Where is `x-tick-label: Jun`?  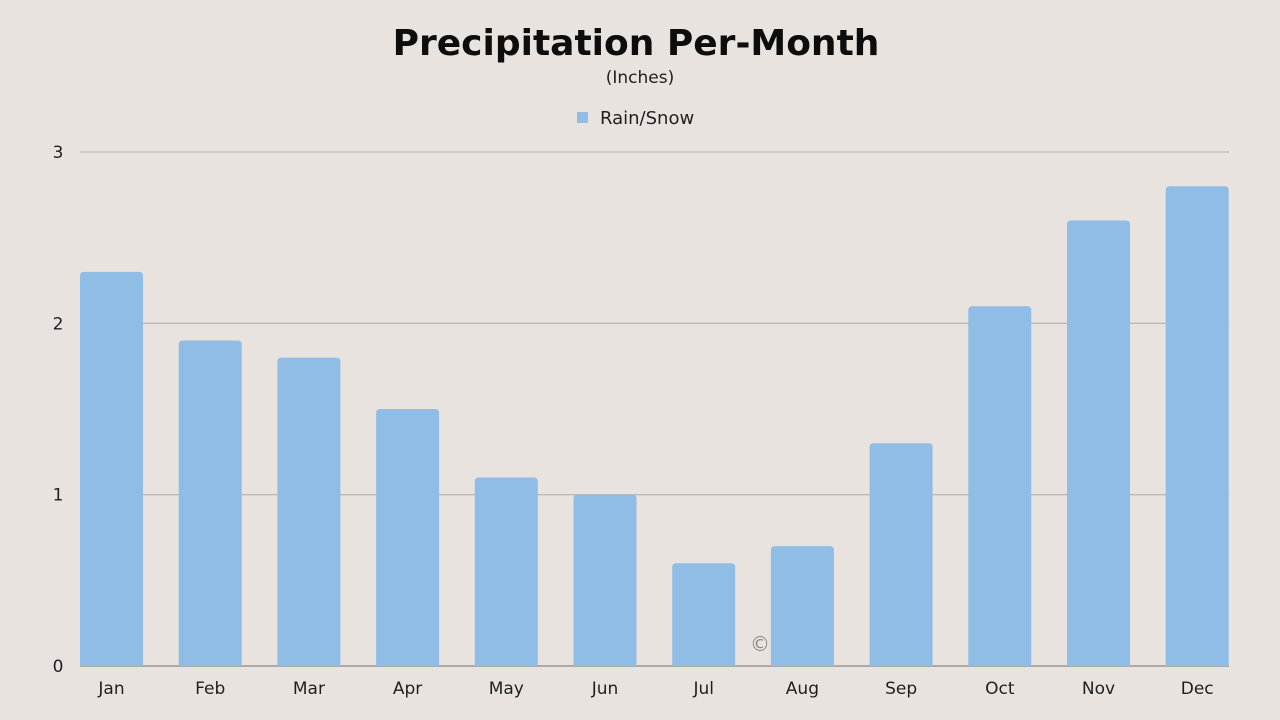
x-tick-label: Jun is located at coordinates (605, 689).